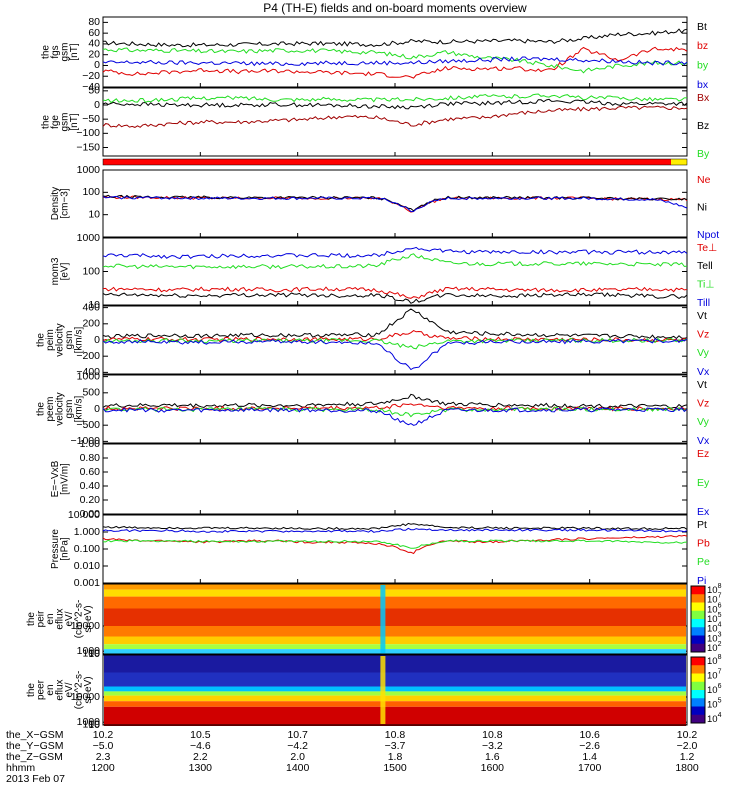 This screenshot has width=750, height=800. Describe the element at coordinates (395, 62) in the screenshot. I see `series-line-bz` at that location.